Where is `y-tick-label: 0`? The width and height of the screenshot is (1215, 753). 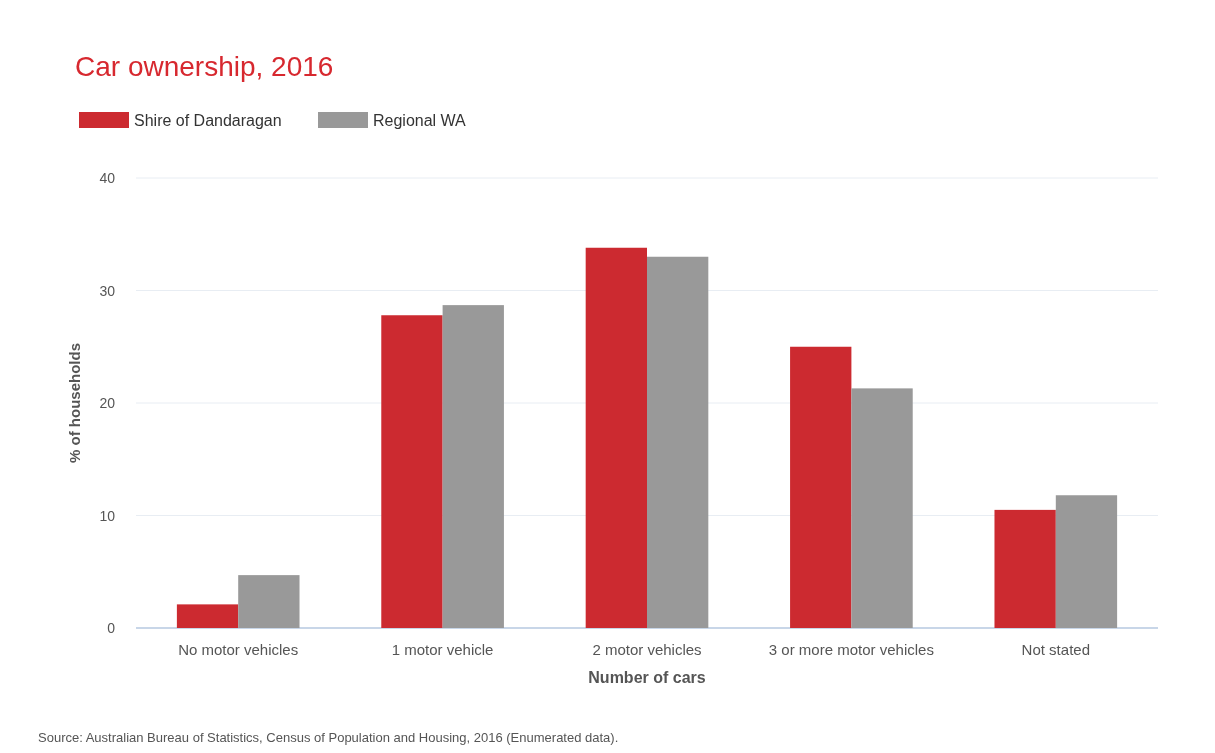 y-tick-label: 0 is located at coordinates (111, 628).